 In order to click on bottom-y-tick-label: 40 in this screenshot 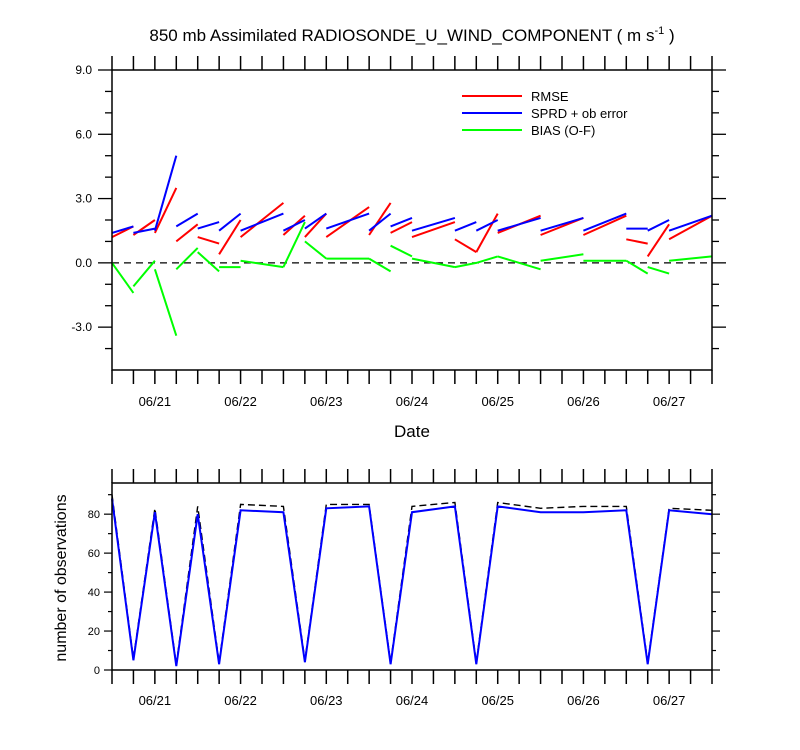, I will do `click(94, 593)`.